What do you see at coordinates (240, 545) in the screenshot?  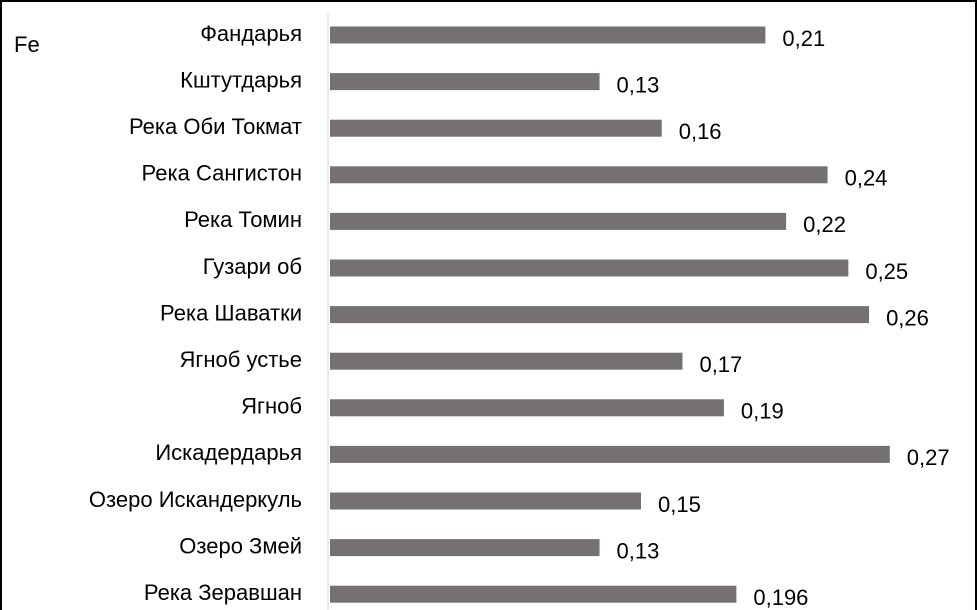 I see `category-label: Озеро Змей` at bounding box center [240, 545].